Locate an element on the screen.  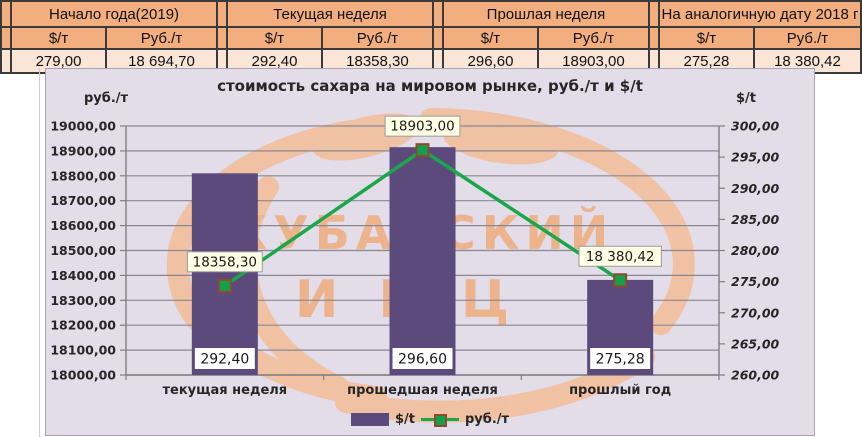
legend-line-swatch is located at coordinates (439, 420).